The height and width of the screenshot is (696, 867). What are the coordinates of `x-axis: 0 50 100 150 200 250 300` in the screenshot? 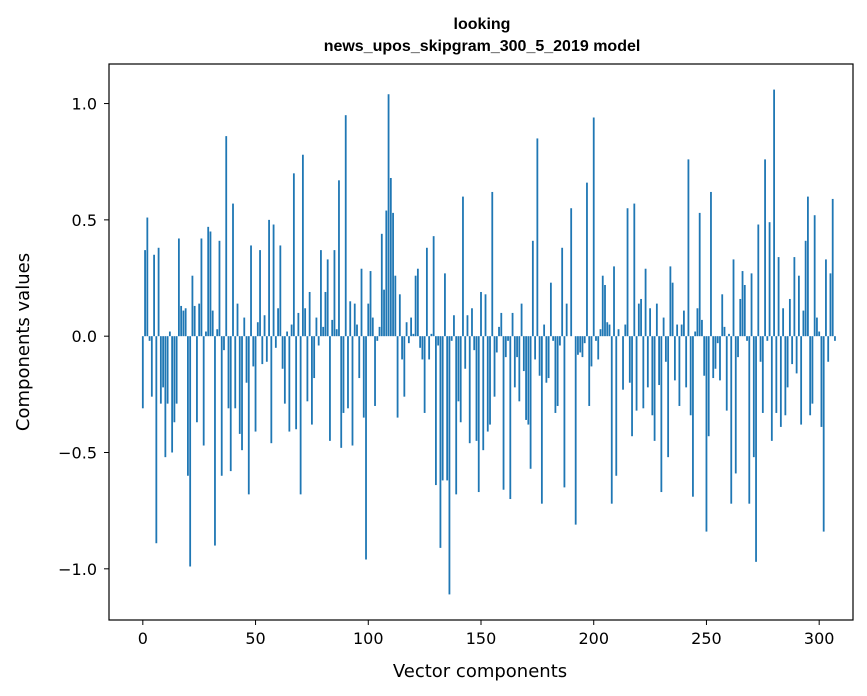 It's located at (486, 634).